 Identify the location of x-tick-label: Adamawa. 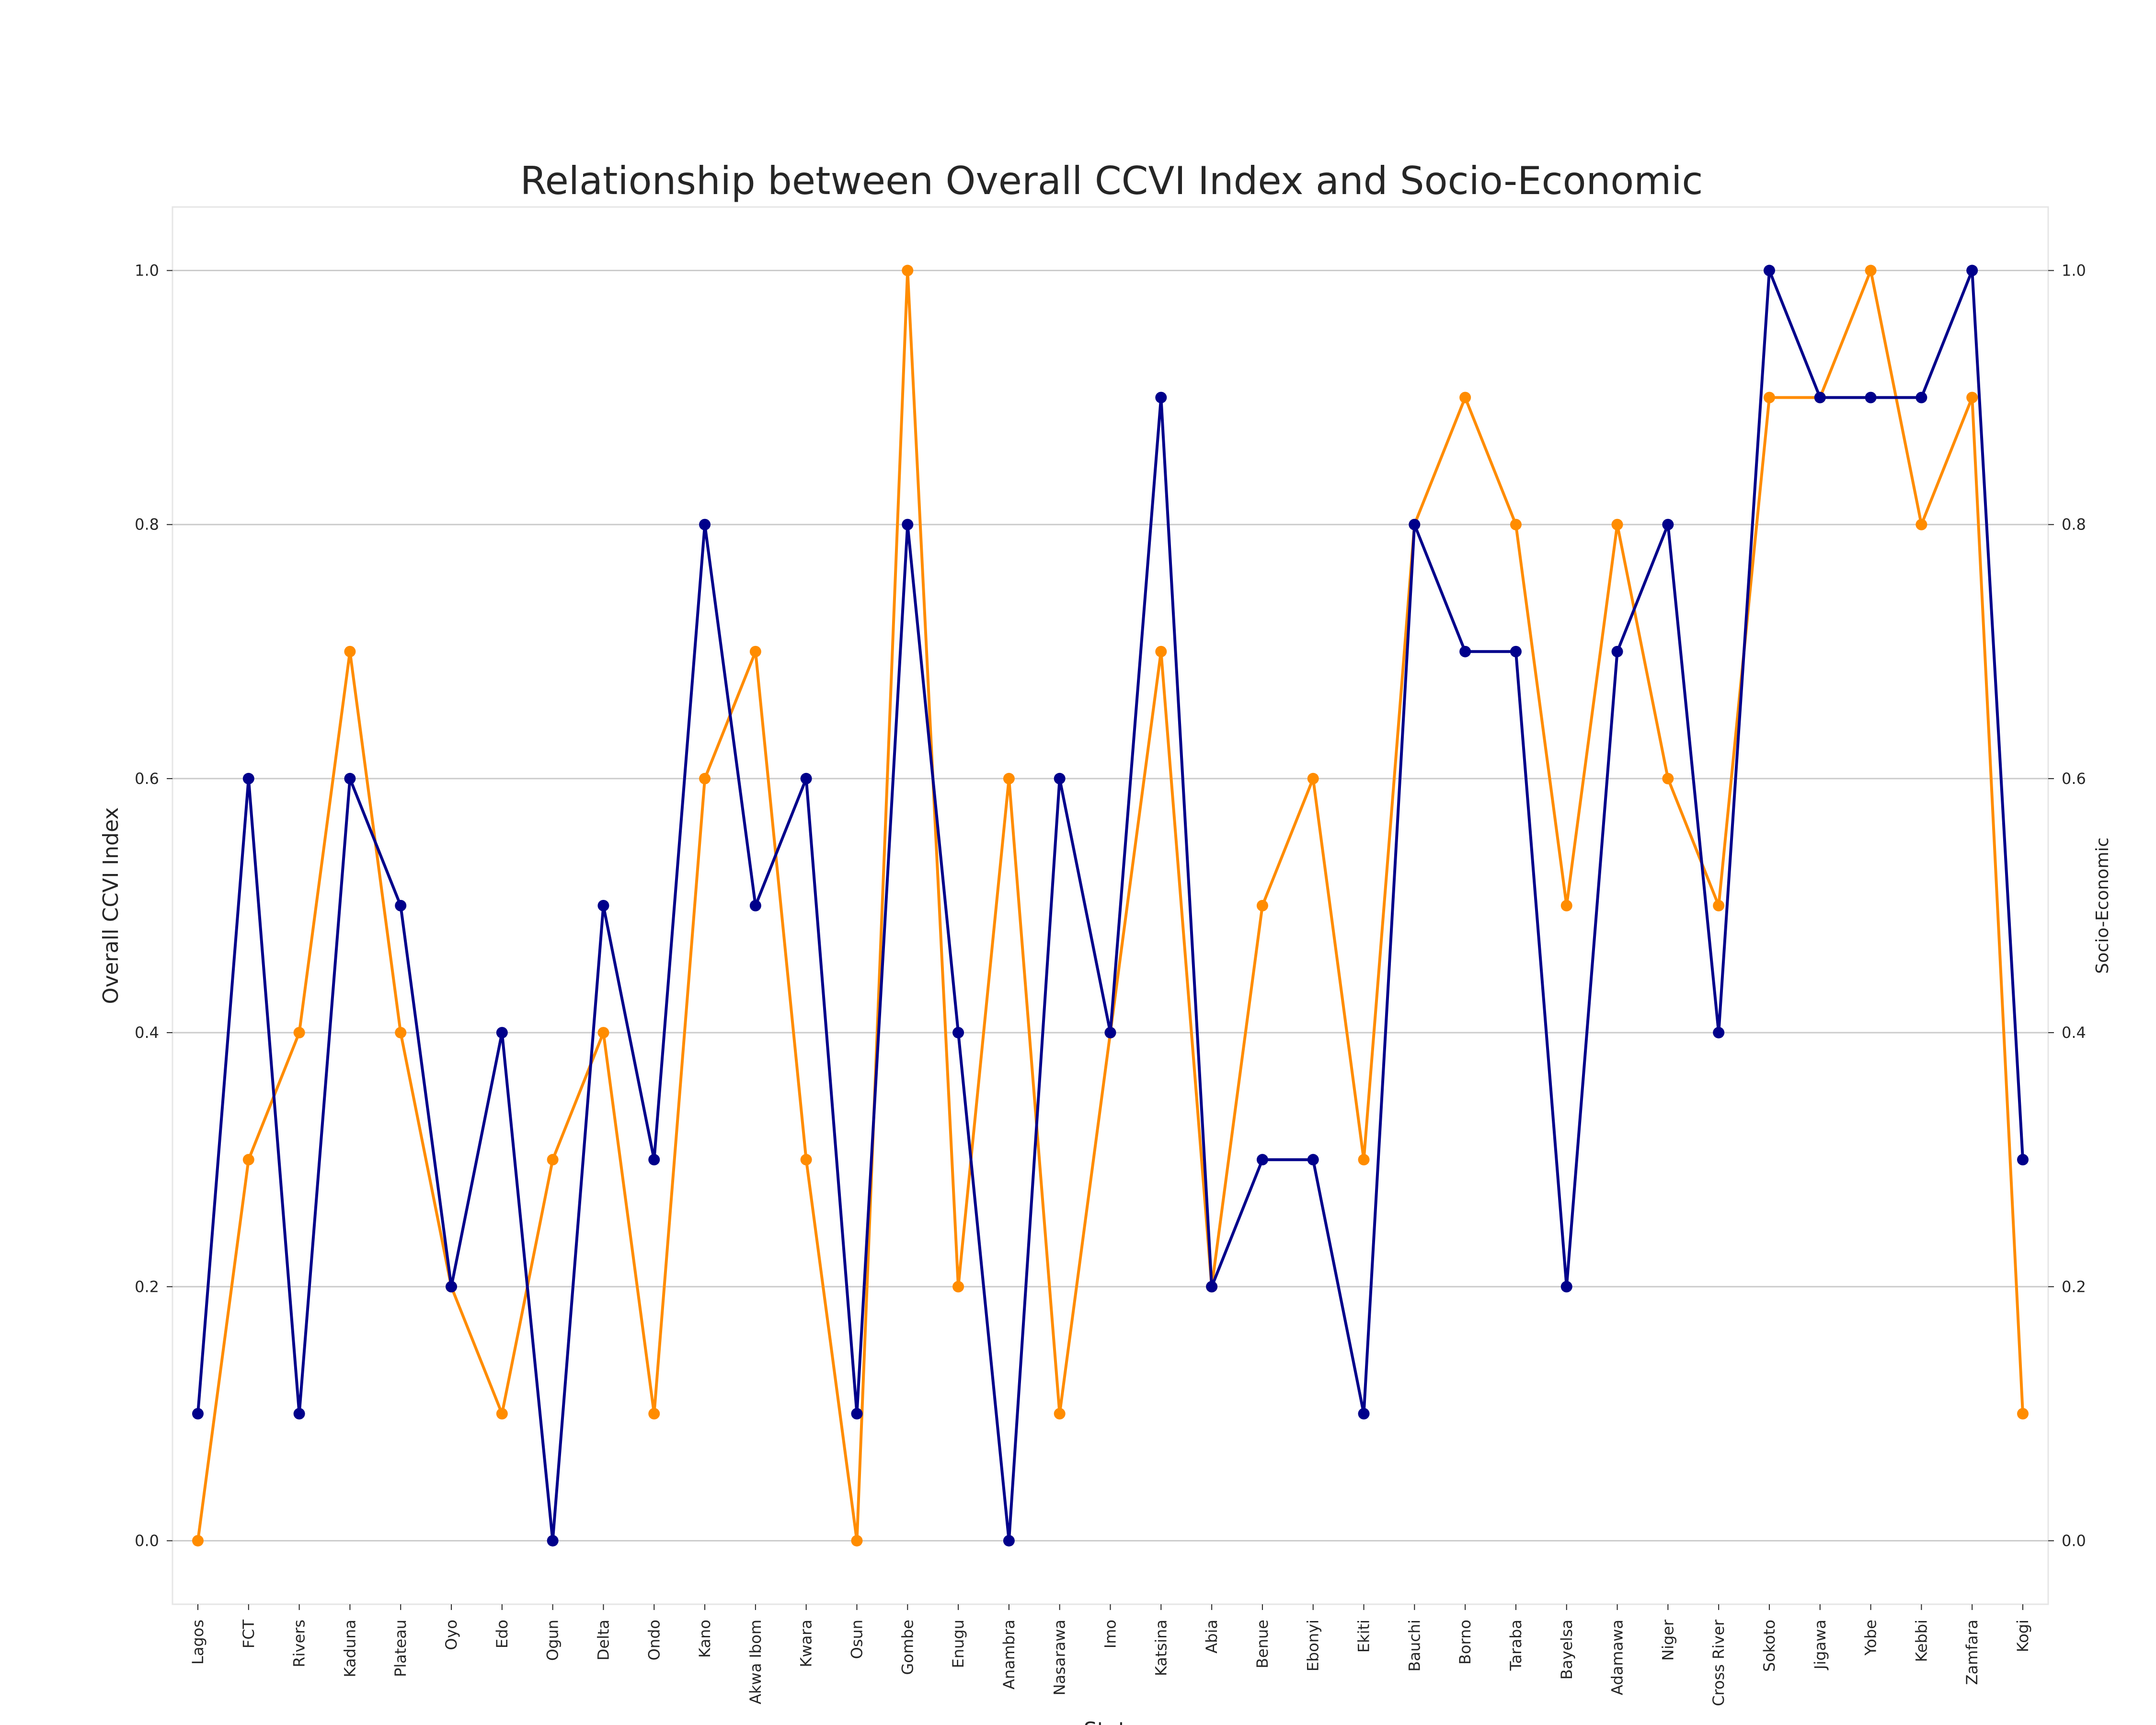
(1617, 1657).